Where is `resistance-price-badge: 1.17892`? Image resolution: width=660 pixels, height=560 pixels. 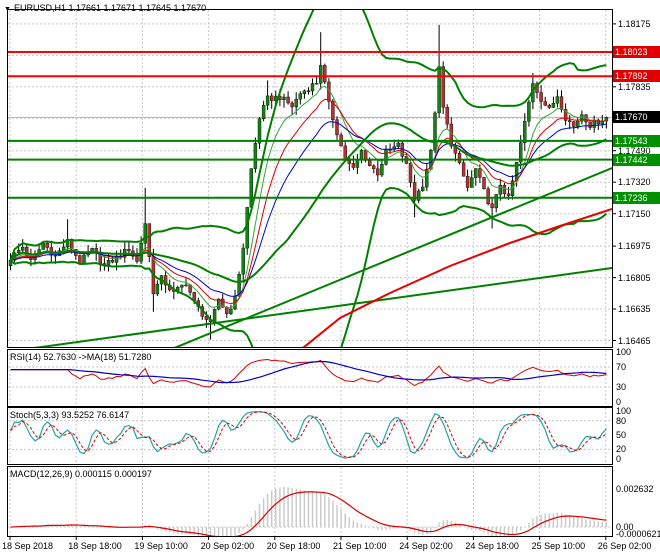
resistance-price-badge: 1.17892 is located at coordinates (636, 76).